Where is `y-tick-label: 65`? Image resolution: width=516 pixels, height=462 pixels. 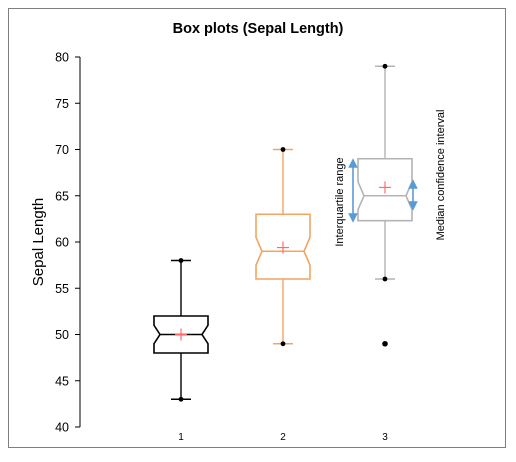 y-tick-label: 65 is located at coordinates (62, 196).